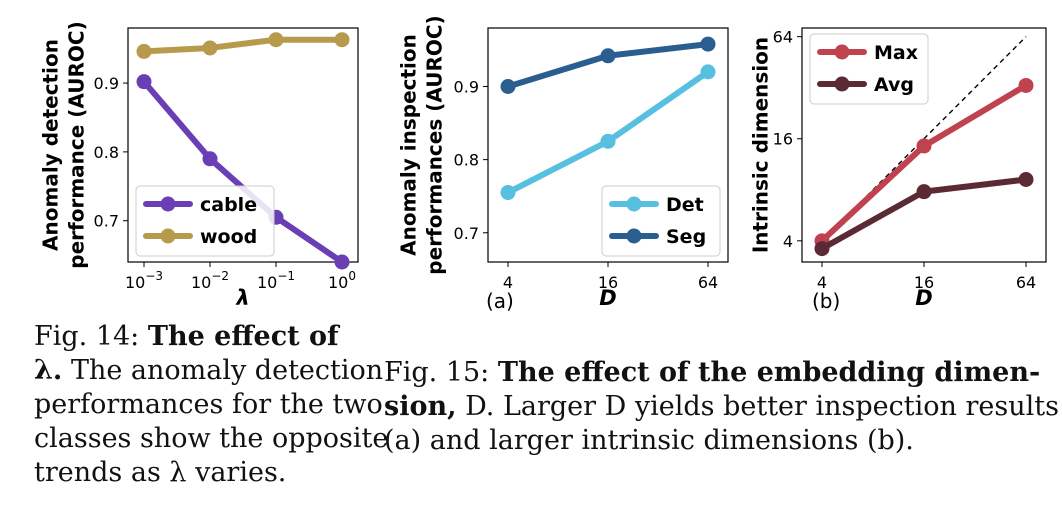 Image resolution: width=1062 pixels, height=506 pixels. What do you see at coordinates (77, 144) in the screenshot?
I see `y-axis-label: performance (AUROC)` at bounding box center [77, 144].